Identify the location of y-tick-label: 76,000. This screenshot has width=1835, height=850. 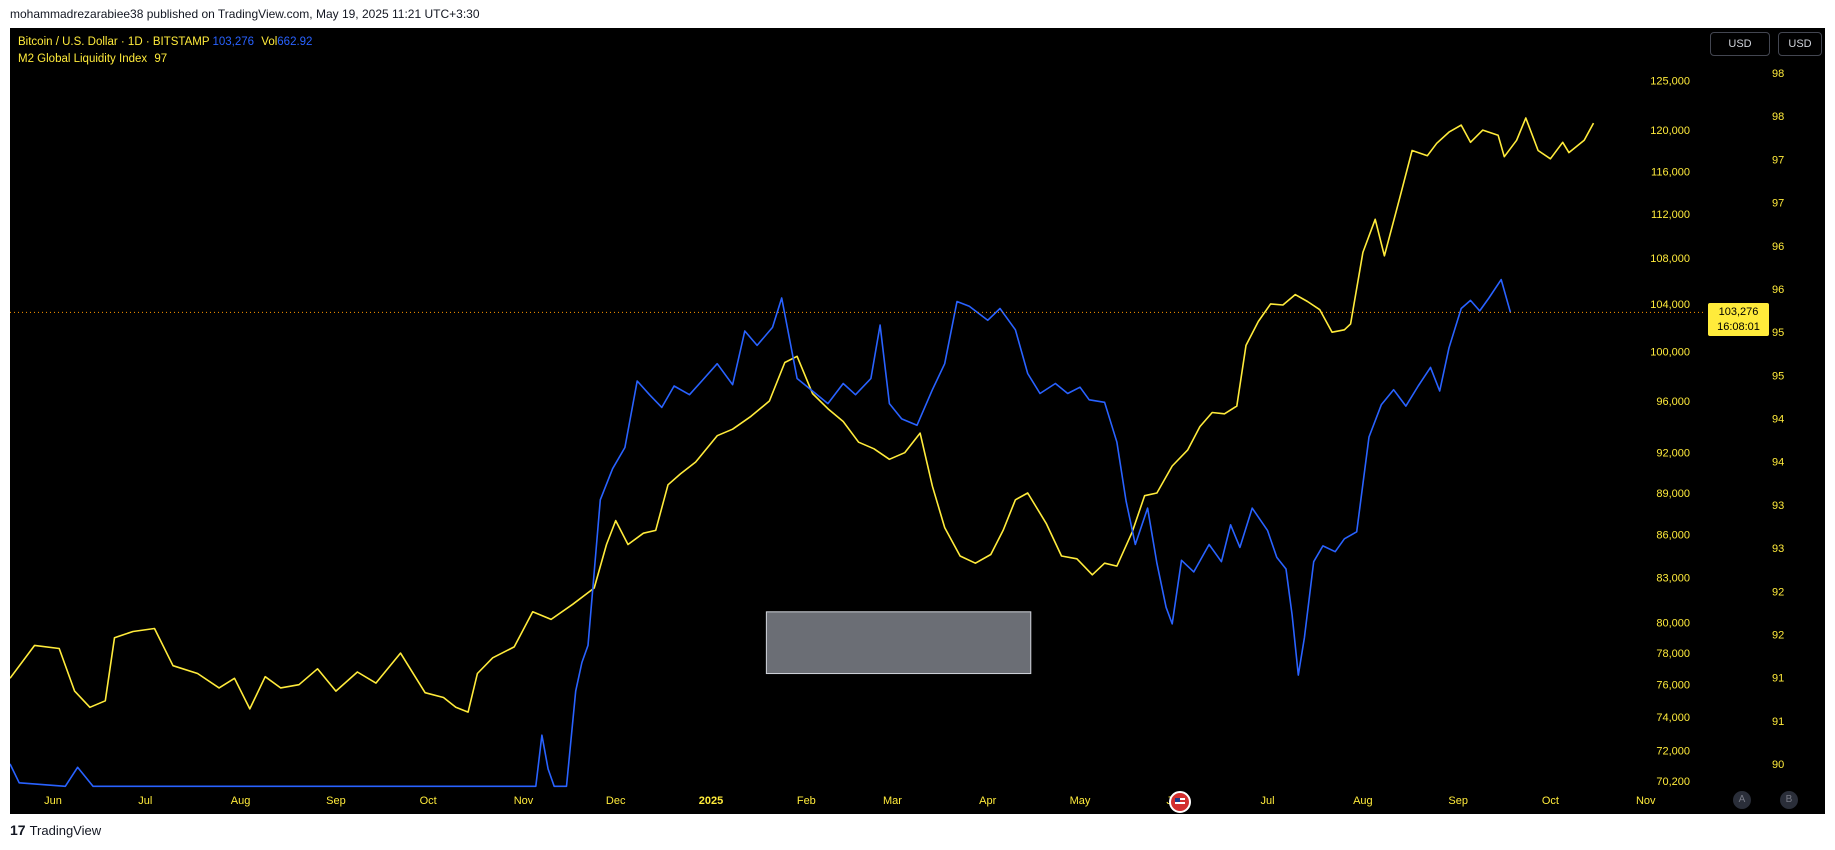
(1673, 686).